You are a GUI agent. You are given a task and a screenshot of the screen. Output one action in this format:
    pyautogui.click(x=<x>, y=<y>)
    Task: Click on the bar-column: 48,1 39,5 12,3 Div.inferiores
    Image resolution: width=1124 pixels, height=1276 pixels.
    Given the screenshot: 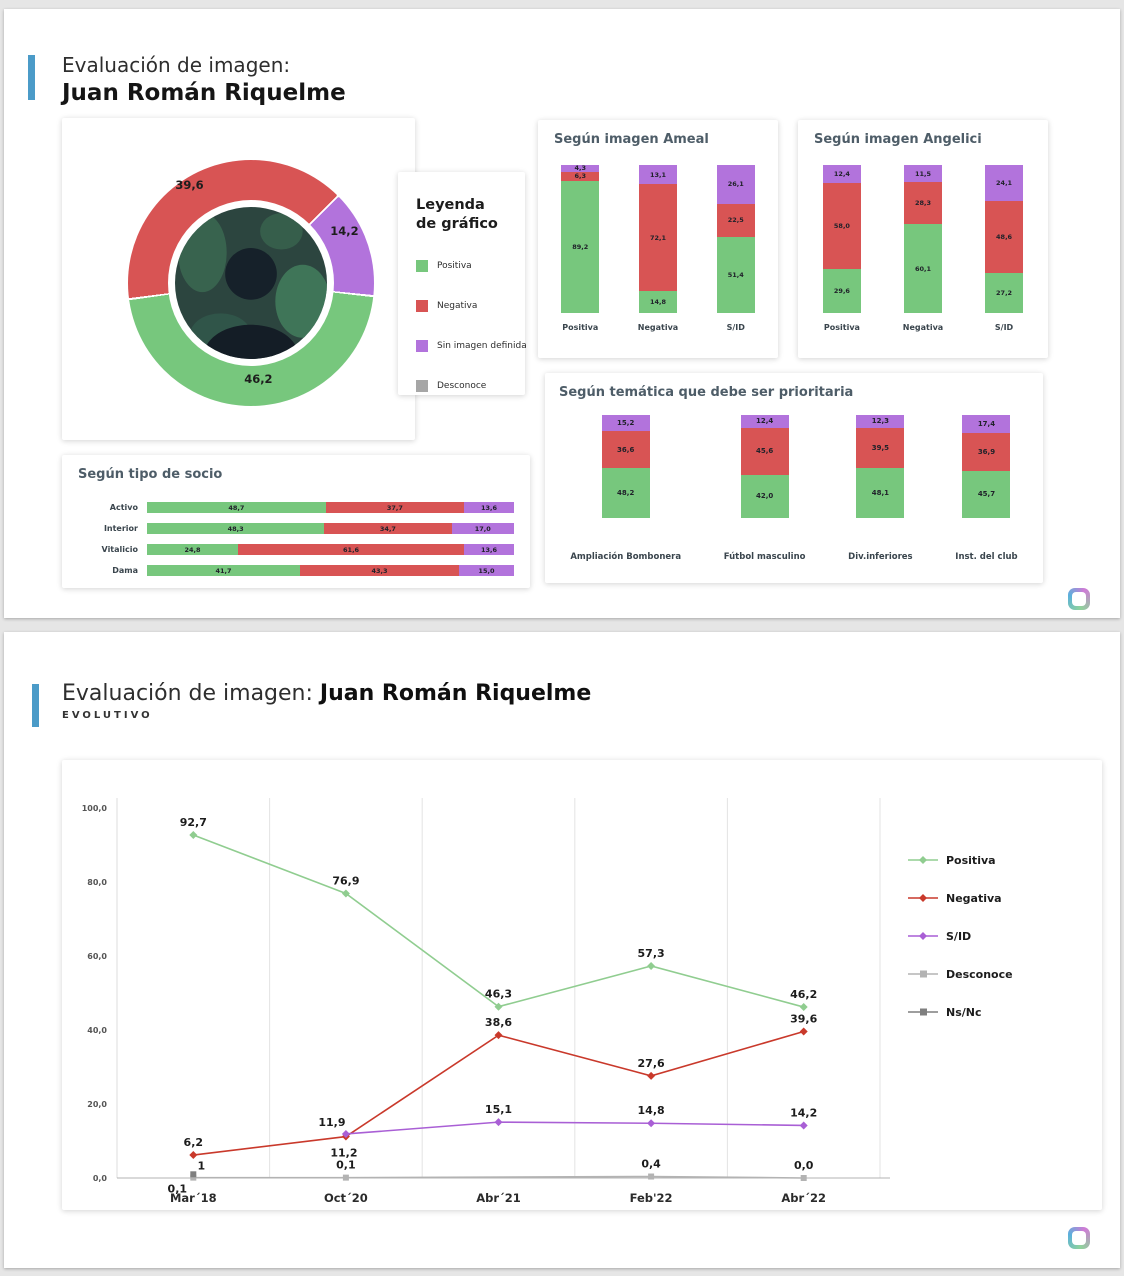 What is the action you would take?
    pyautogui.click(x=880, y=488)
    